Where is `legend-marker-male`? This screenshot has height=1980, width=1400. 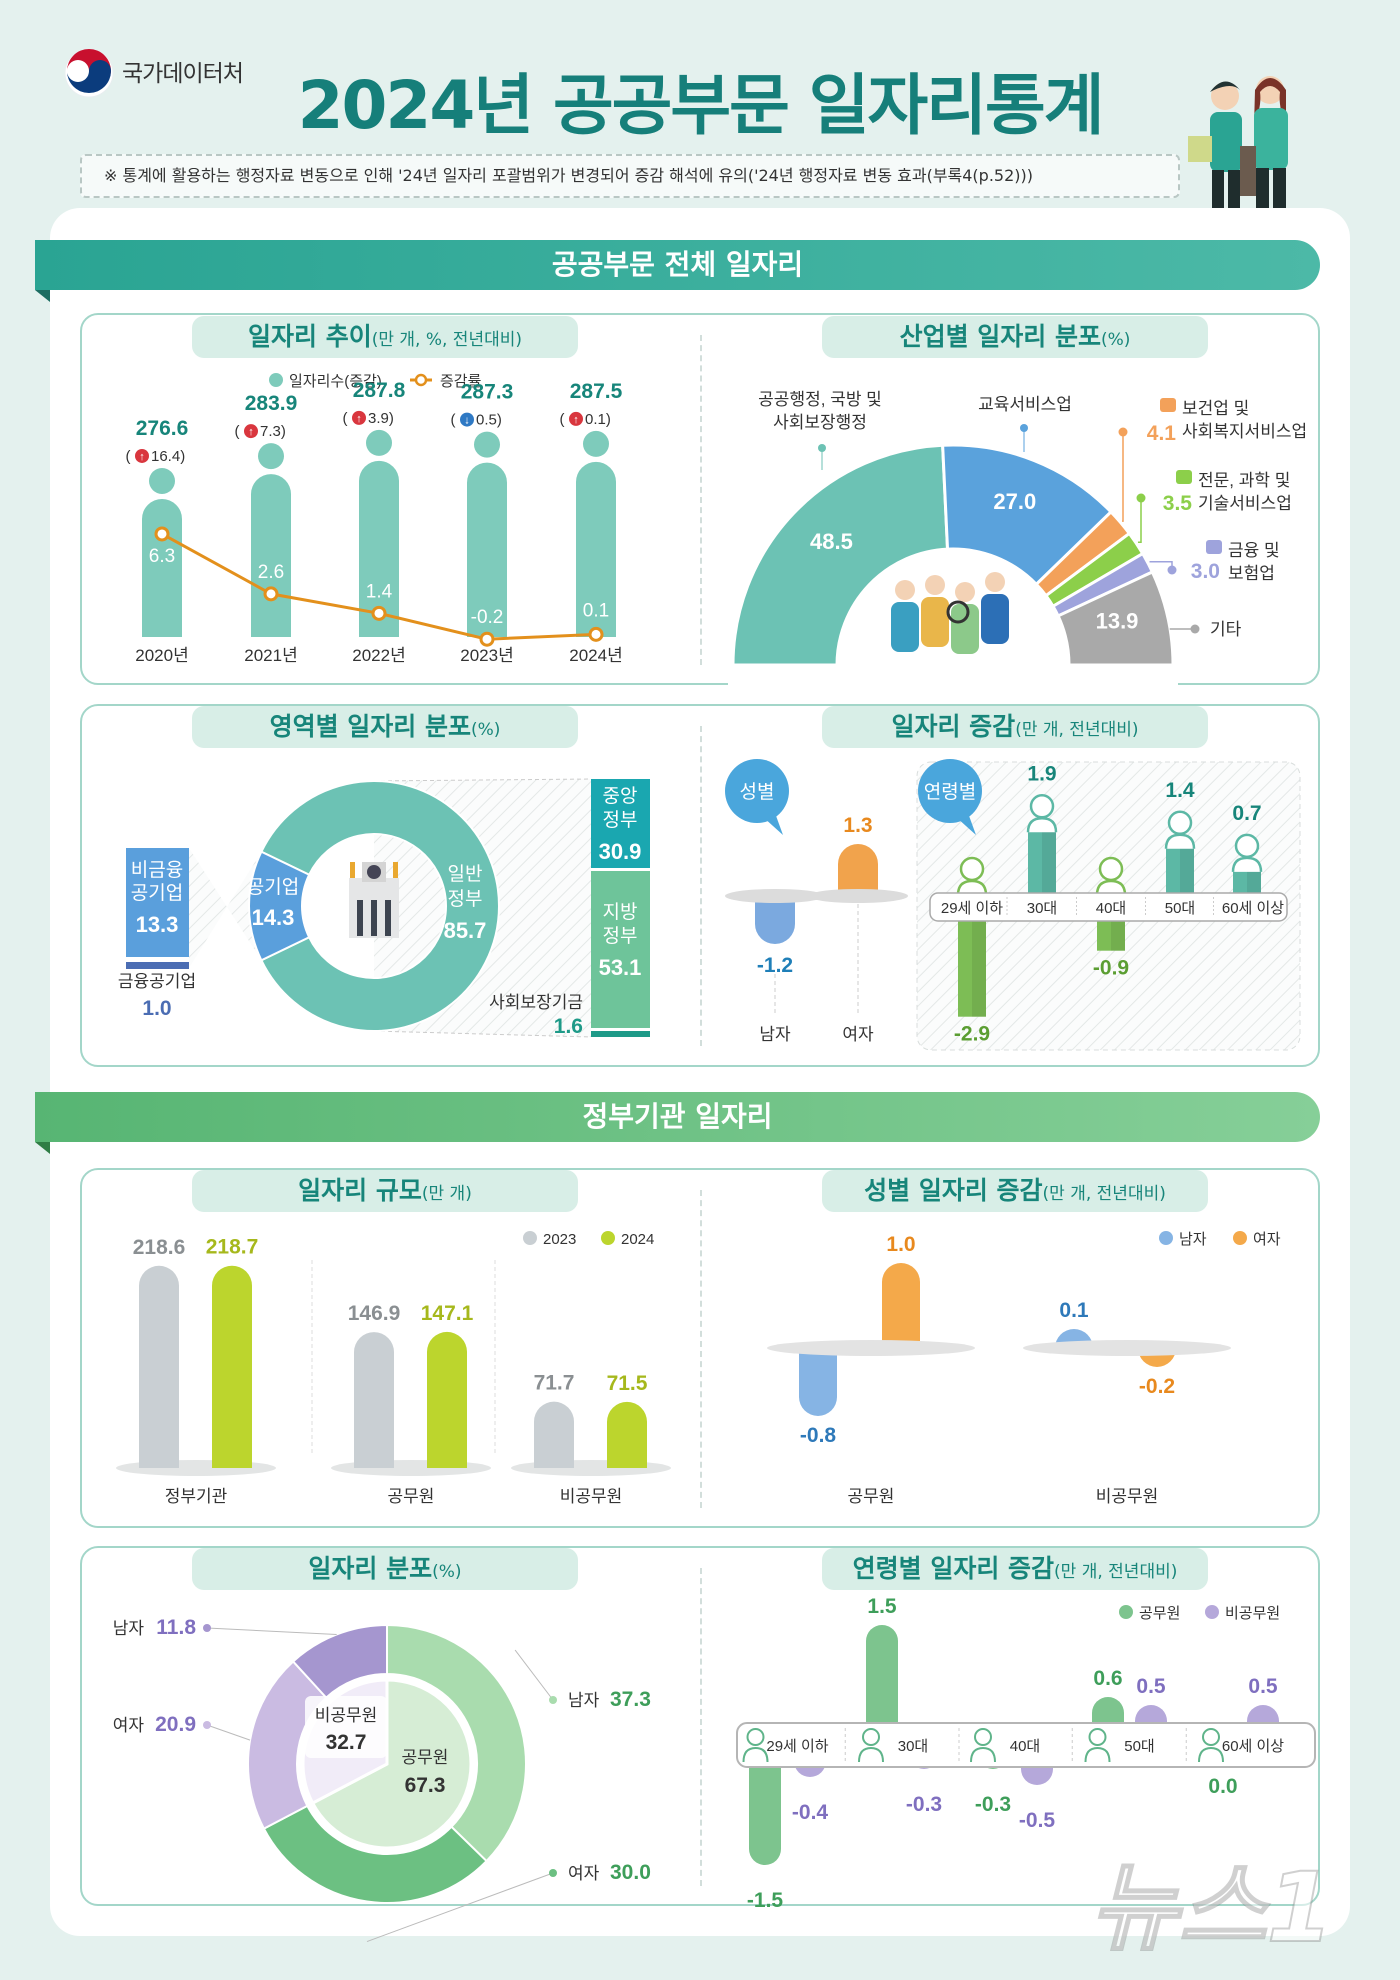 legend-marker-male is located at coordinates (1166, 1238).